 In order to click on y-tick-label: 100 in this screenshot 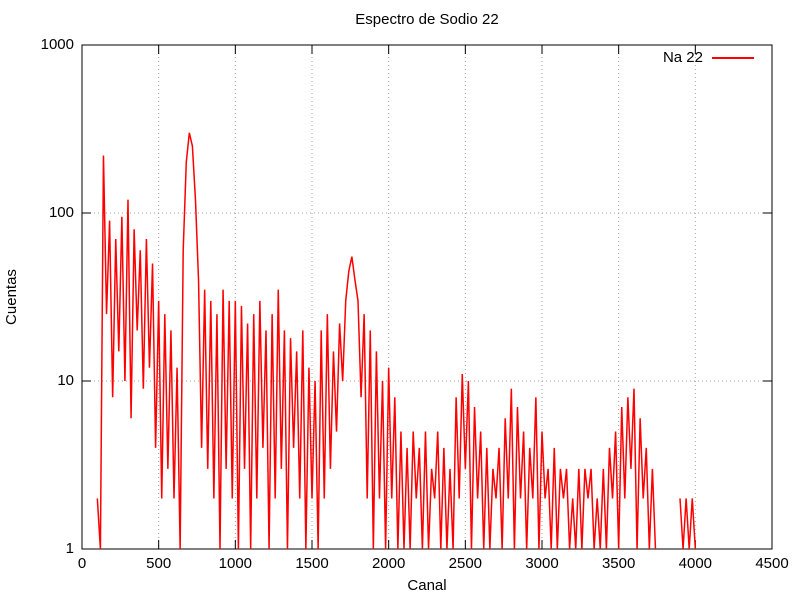, I will do `click(61, 212)`.